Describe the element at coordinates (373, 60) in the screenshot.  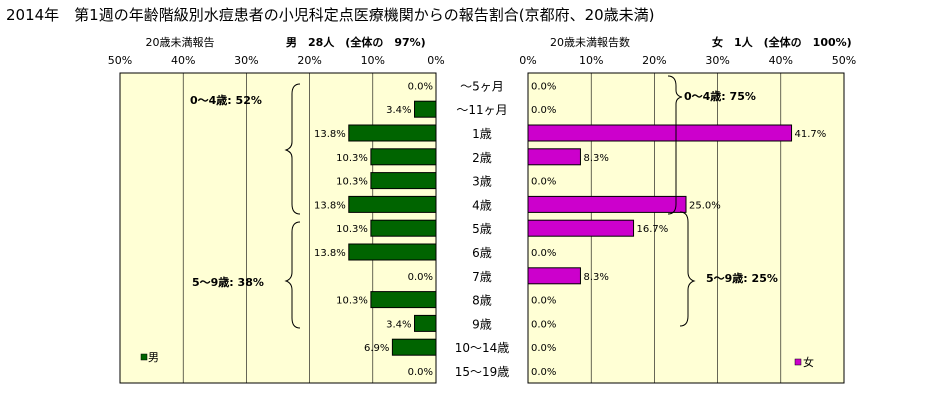
I see `male-tick-label: 10%` at that location.